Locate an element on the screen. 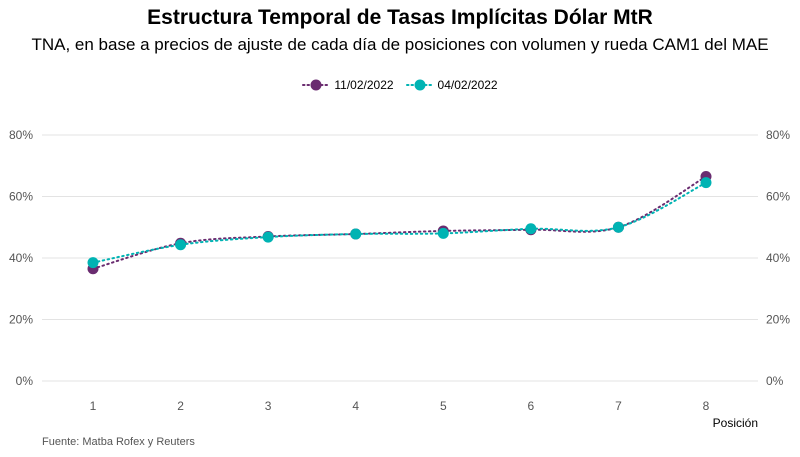 This screenshot has width=800, height=457. legend-label-series-1: 11/02/2022 is located at coordinates (364, 85).